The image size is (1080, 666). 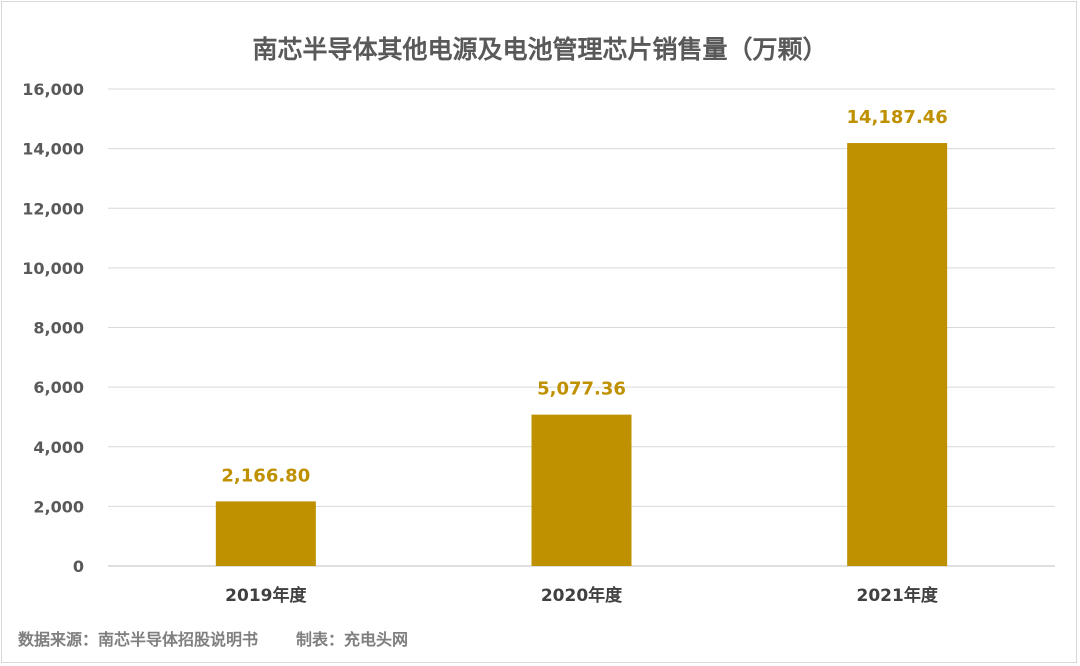 I want to click on y-tick-label: 6,000, so click(x=58, y=387).